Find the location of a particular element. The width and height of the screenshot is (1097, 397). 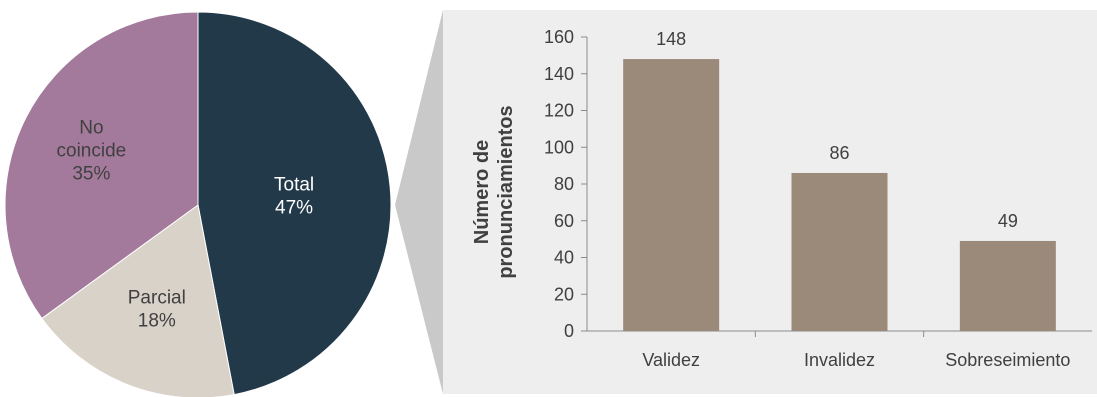

pie-to-bar-connector is located at coordinates (419, 202).